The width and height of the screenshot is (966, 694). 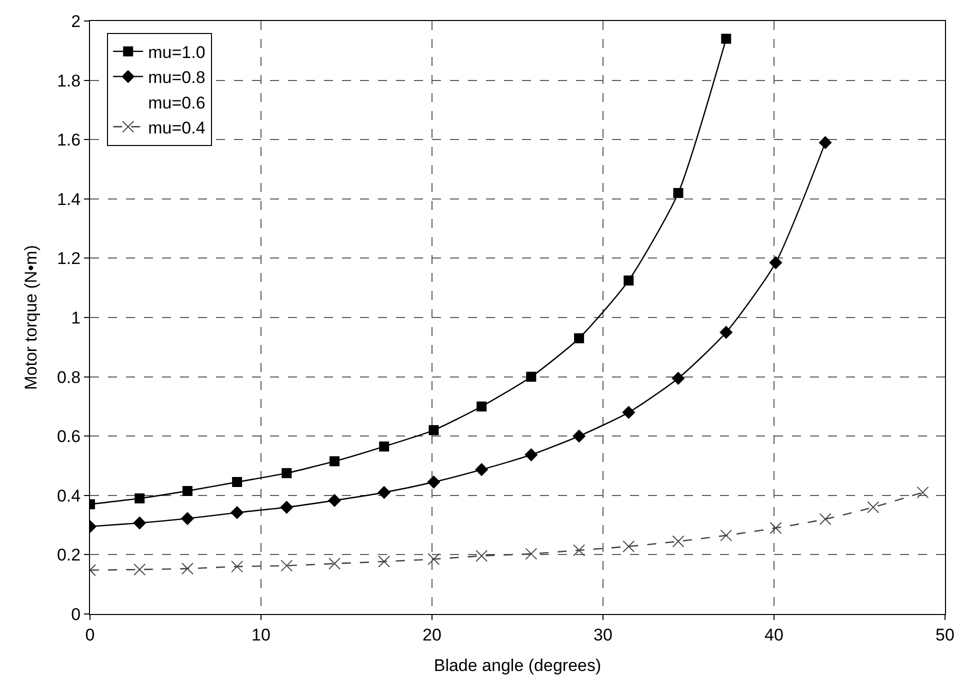 I want to click on x-tick-label: 30, so click(x=603, y=634).